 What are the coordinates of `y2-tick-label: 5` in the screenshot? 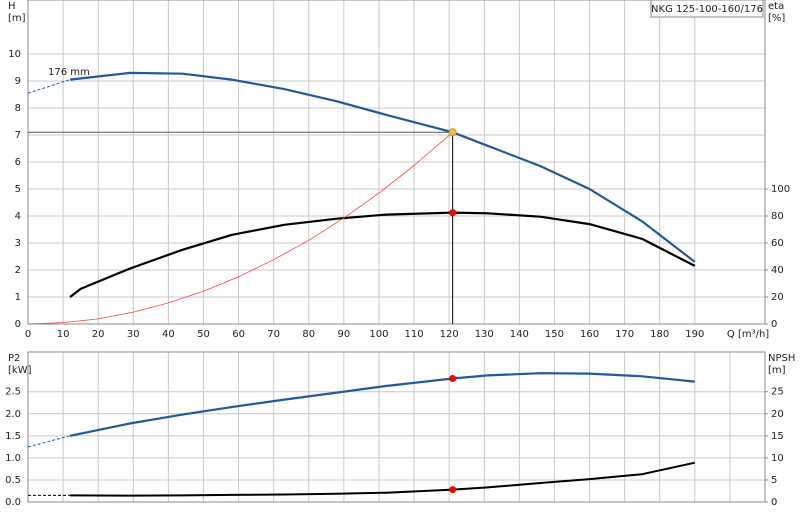 It's located at (774, 480).